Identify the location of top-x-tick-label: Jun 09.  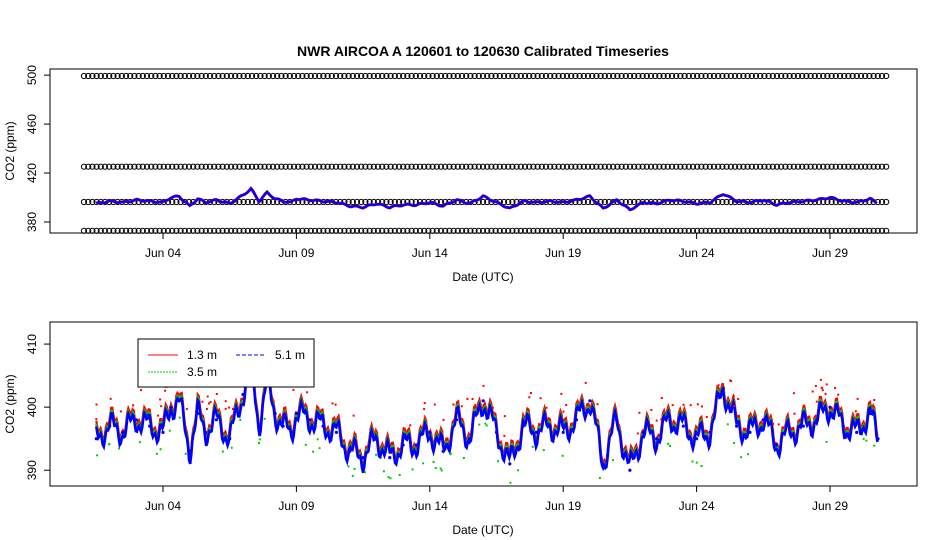
(296, 253).